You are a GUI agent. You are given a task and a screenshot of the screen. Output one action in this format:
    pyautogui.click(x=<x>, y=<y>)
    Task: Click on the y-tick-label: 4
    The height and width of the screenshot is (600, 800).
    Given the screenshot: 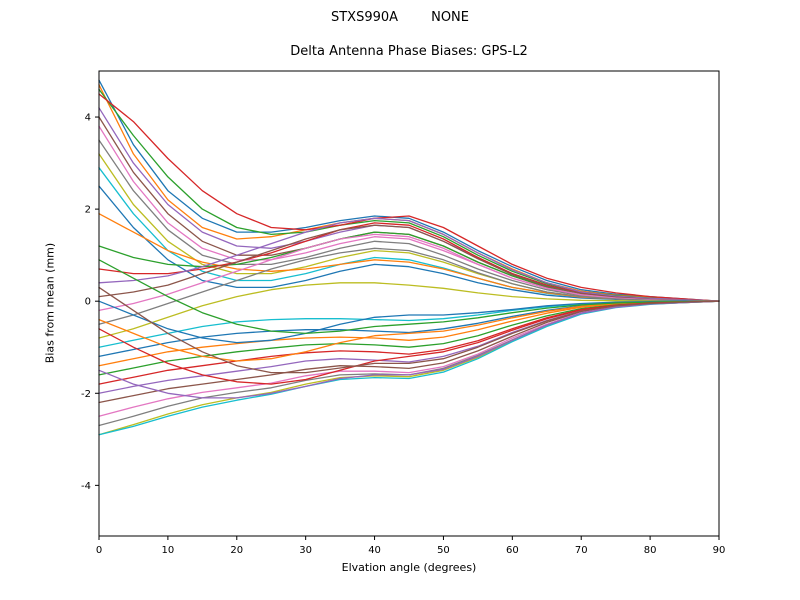 What is the action you would take?
    pyautogui.click(x=88, y=118)
    